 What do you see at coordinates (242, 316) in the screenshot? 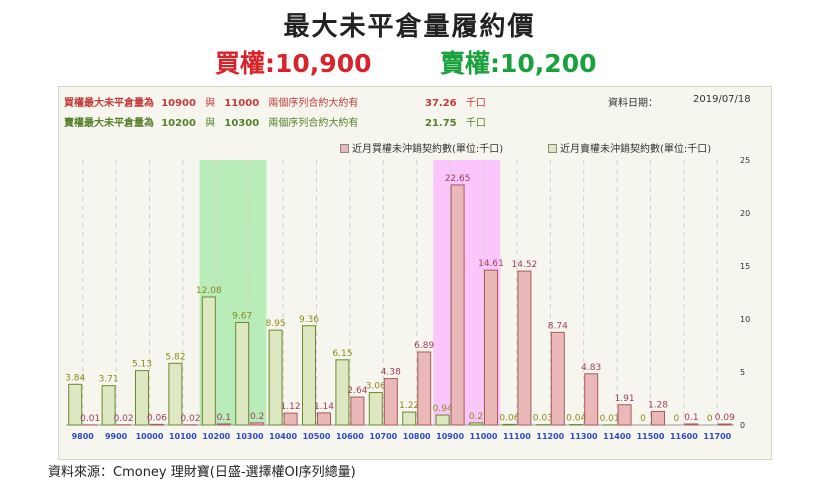
I see `data-label-put: 9.67` at bounding box center [242, 316].